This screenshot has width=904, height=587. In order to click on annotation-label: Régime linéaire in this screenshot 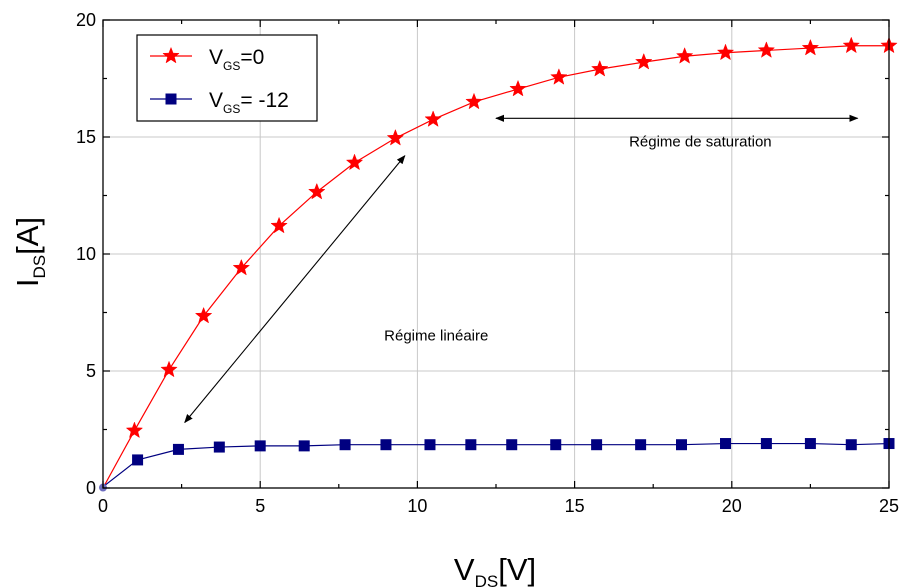, I will do `click(436, 336)`.